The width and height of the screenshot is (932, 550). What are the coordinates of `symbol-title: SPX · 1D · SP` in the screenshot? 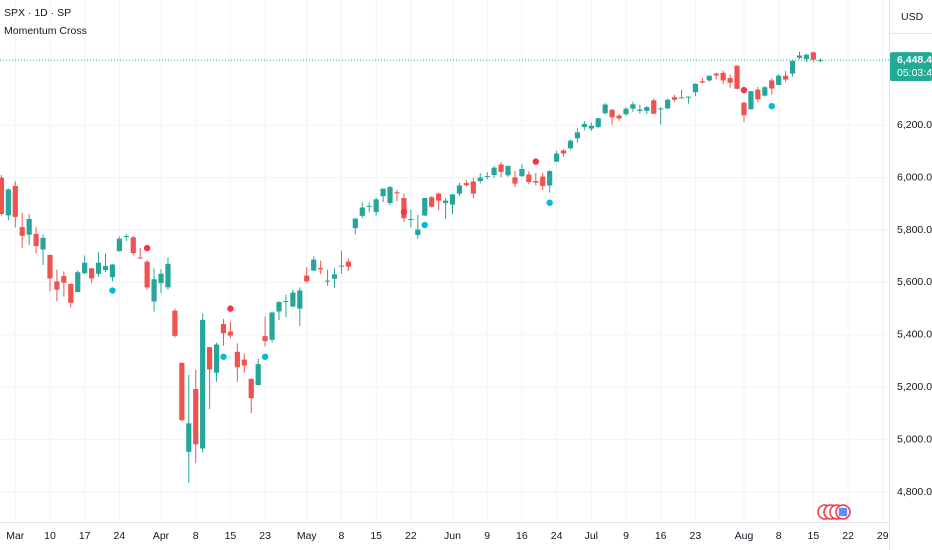 It's located at (37, 13).